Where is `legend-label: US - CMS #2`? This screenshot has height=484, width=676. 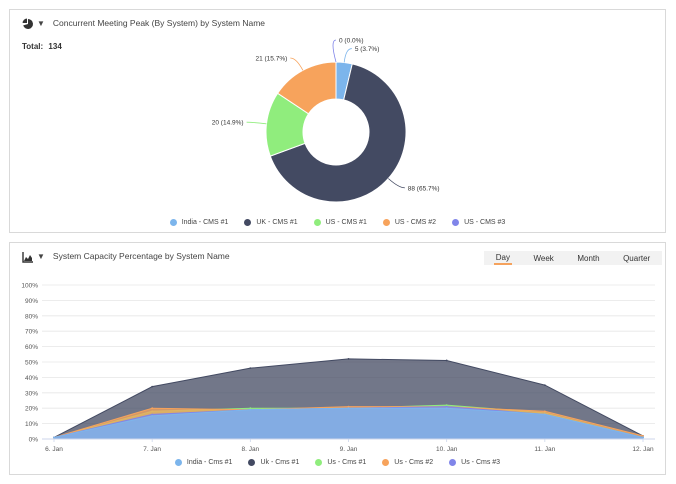 legend-label: US - CMS #2 is located at coordinates (415, 222).